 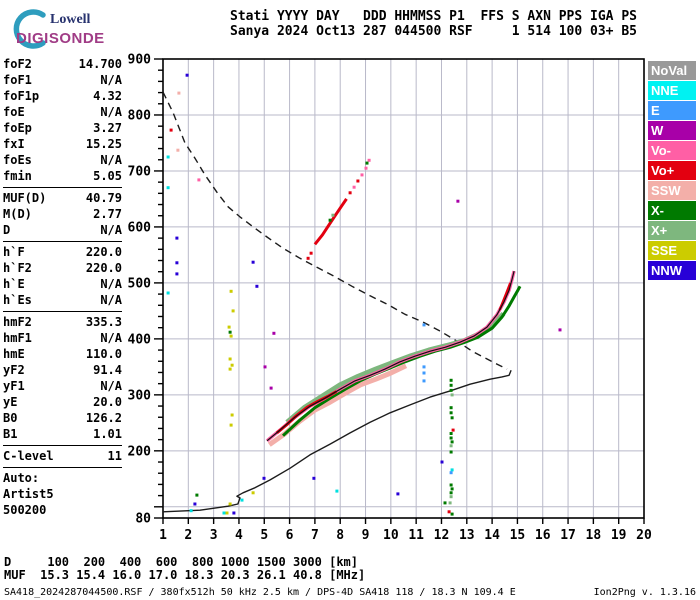 What do you see at coordinates (140, 227) in the screenshot?
I see `y-axis-label: 600` at bounding box center [140, 227].